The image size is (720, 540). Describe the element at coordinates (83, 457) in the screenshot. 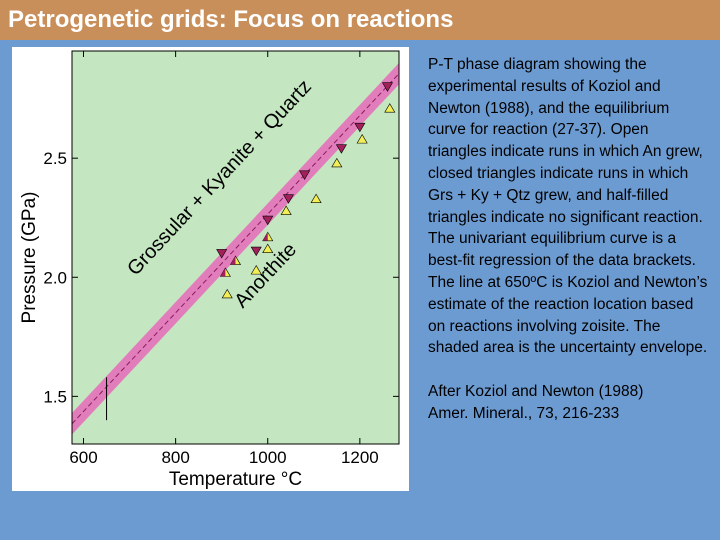

I see `x-tick-label-600: 600` at that location.